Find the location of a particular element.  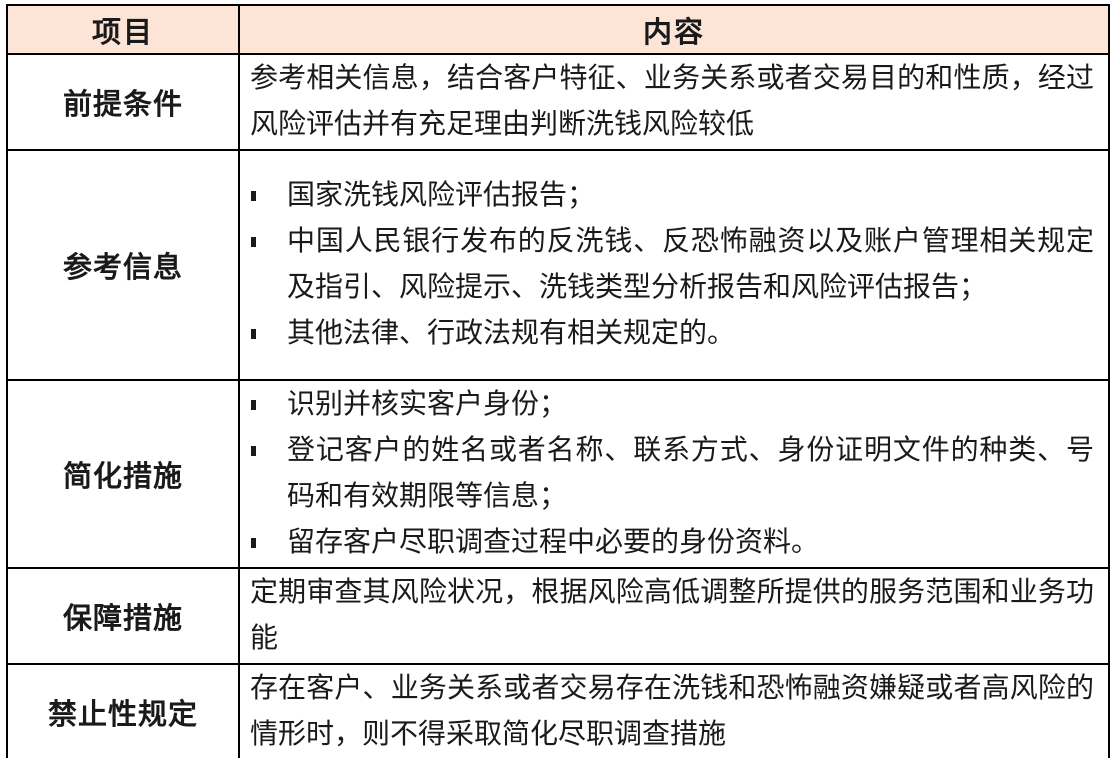

bullet-item: 识别并核实客户身份； is located at coordinates (672, 405).